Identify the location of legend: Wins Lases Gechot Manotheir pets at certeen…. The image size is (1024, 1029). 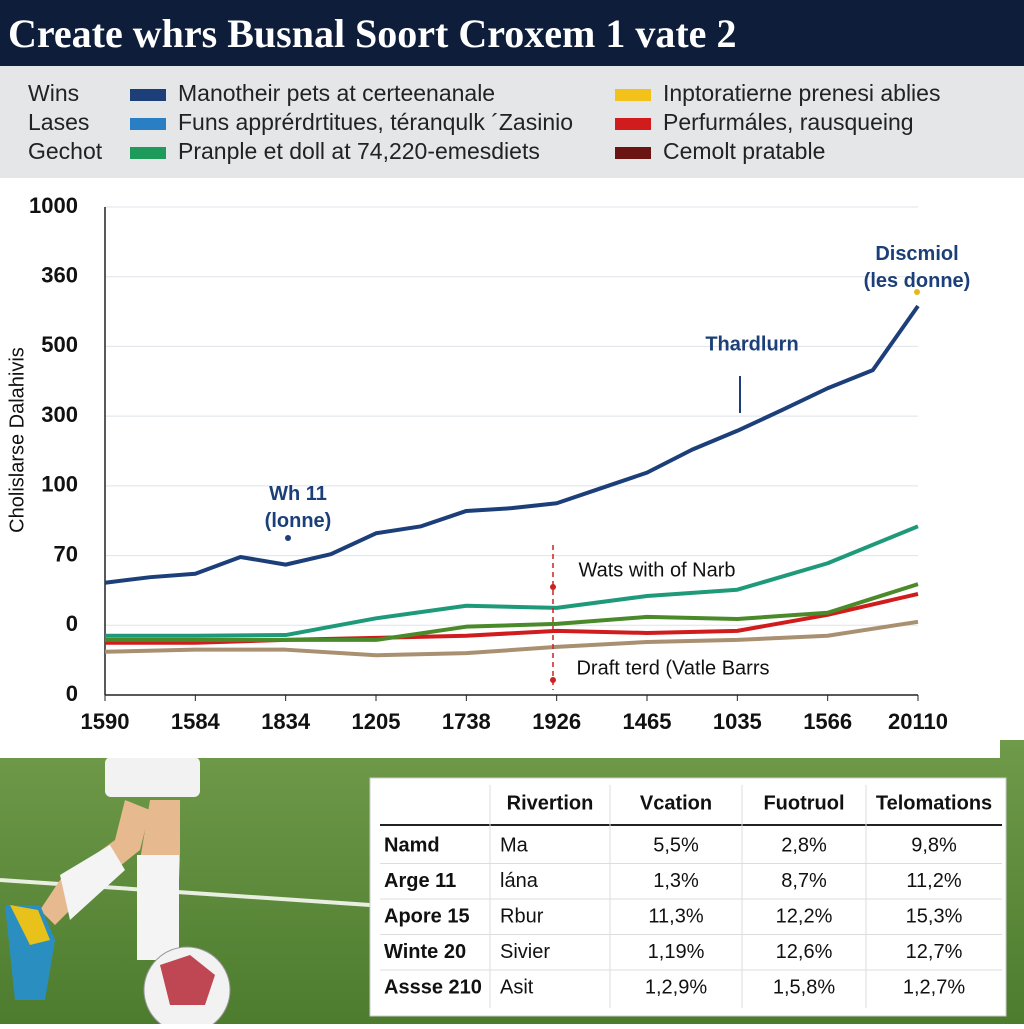
(484, 122).